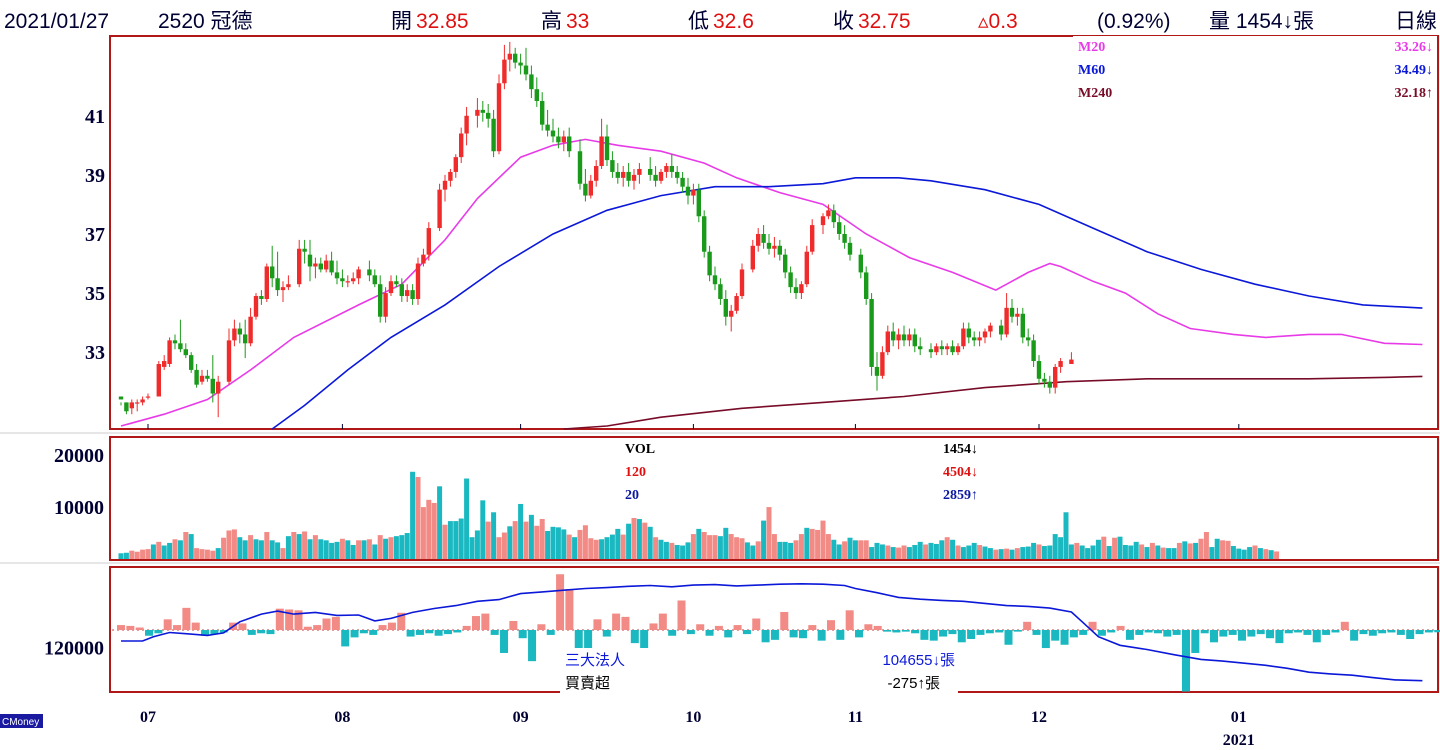  I want to click on change-value: ▵0.3, so click(998, 21).